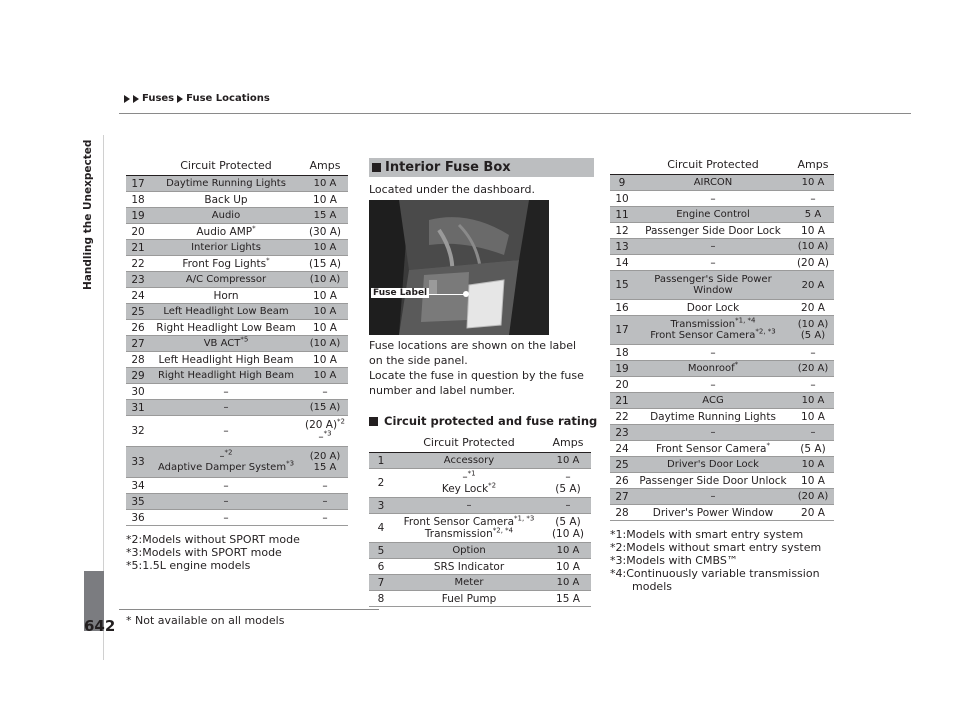 Image resolution: width=960 pixels, height=722 pixels. I want to click on breadcrumb-item: Fuses, so click(158, 98).